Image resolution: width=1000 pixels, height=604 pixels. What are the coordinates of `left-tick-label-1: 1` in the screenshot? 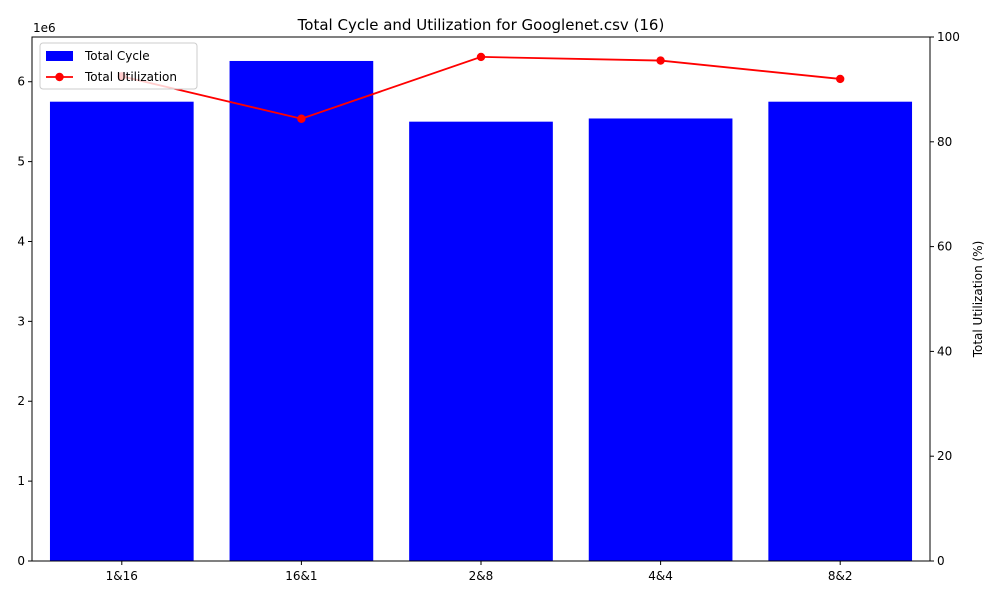 It's located at (21, 481).